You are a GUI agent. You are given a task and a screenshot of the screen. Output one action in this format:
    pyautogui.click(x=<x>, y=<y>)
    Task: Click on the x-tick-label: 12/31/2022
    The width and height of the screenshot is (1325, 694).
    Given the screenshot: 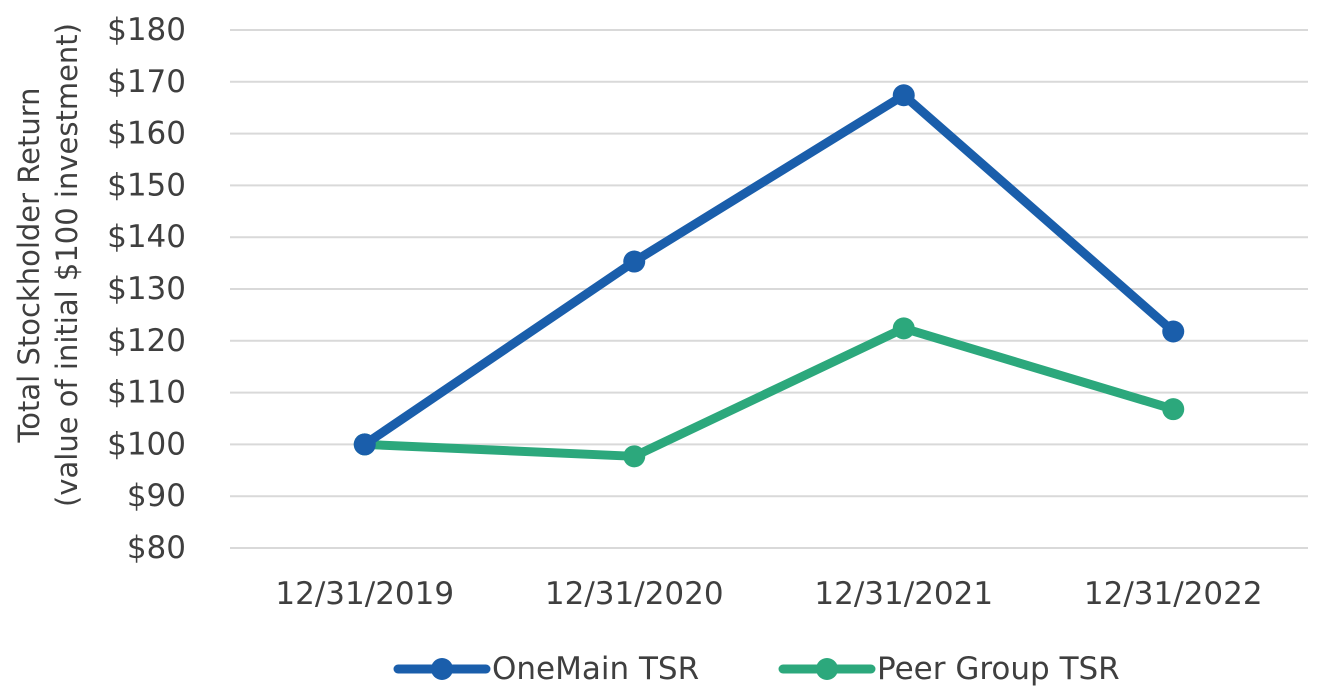 What is the action you would take?
    pyautogui.click(x=1173, y=594)
    